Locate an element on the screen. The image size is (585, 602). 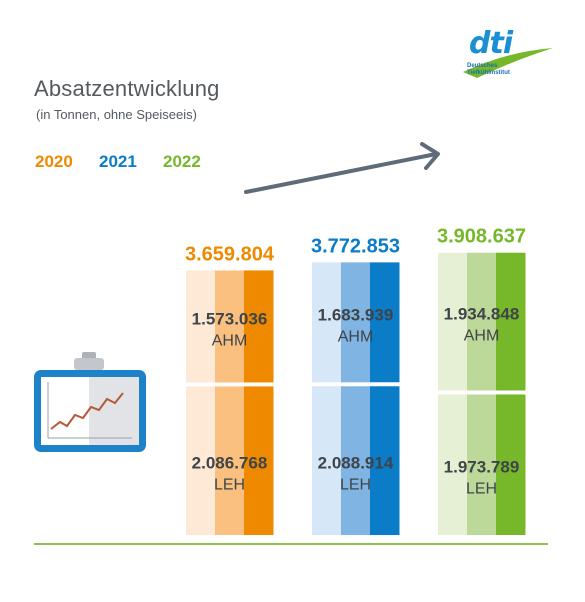
series-label-ahm-2021: AHM is located at coordinates (356, 336).